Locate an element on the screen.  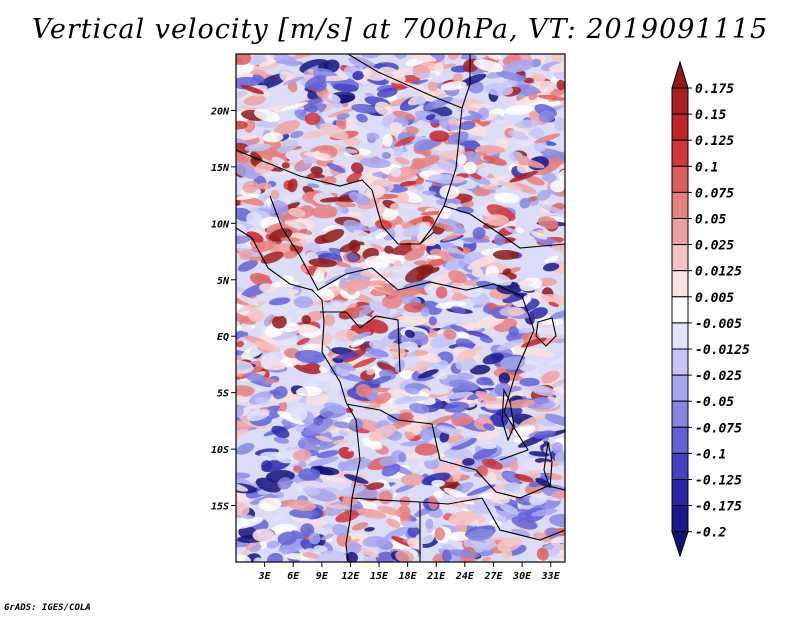
lat-label: 10S is located at coordinates (220, 450).